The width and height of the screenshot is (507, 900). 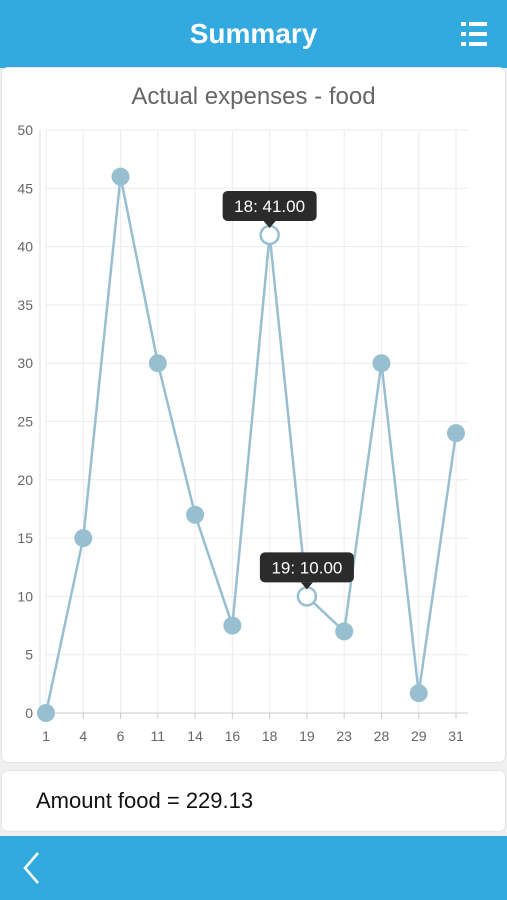 I want to click on x-tick-label: 29, so click(x=419, y=736).